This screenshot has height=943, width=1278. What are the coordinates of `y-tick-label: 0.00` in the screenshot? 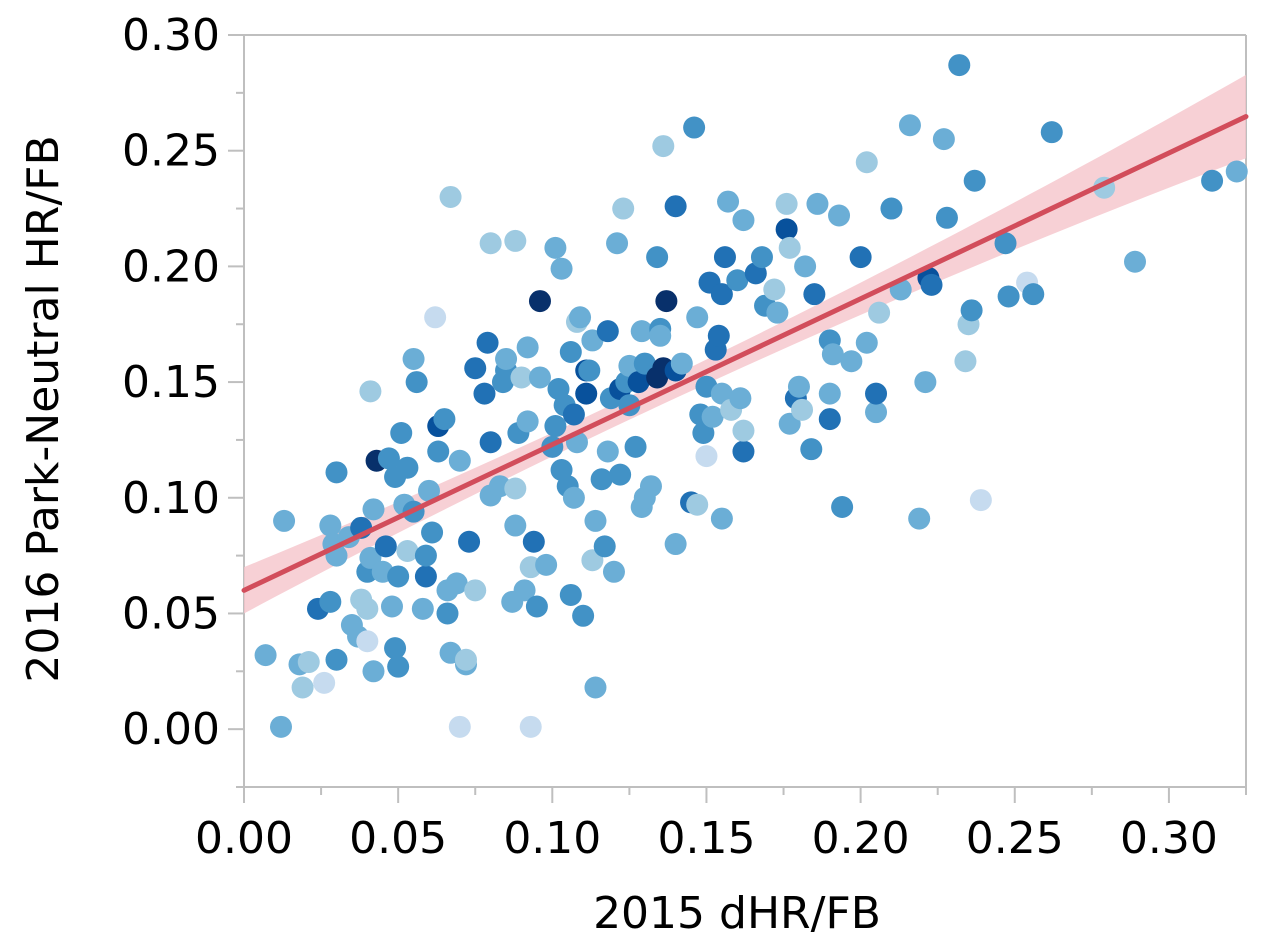 It's located at (171, 729).